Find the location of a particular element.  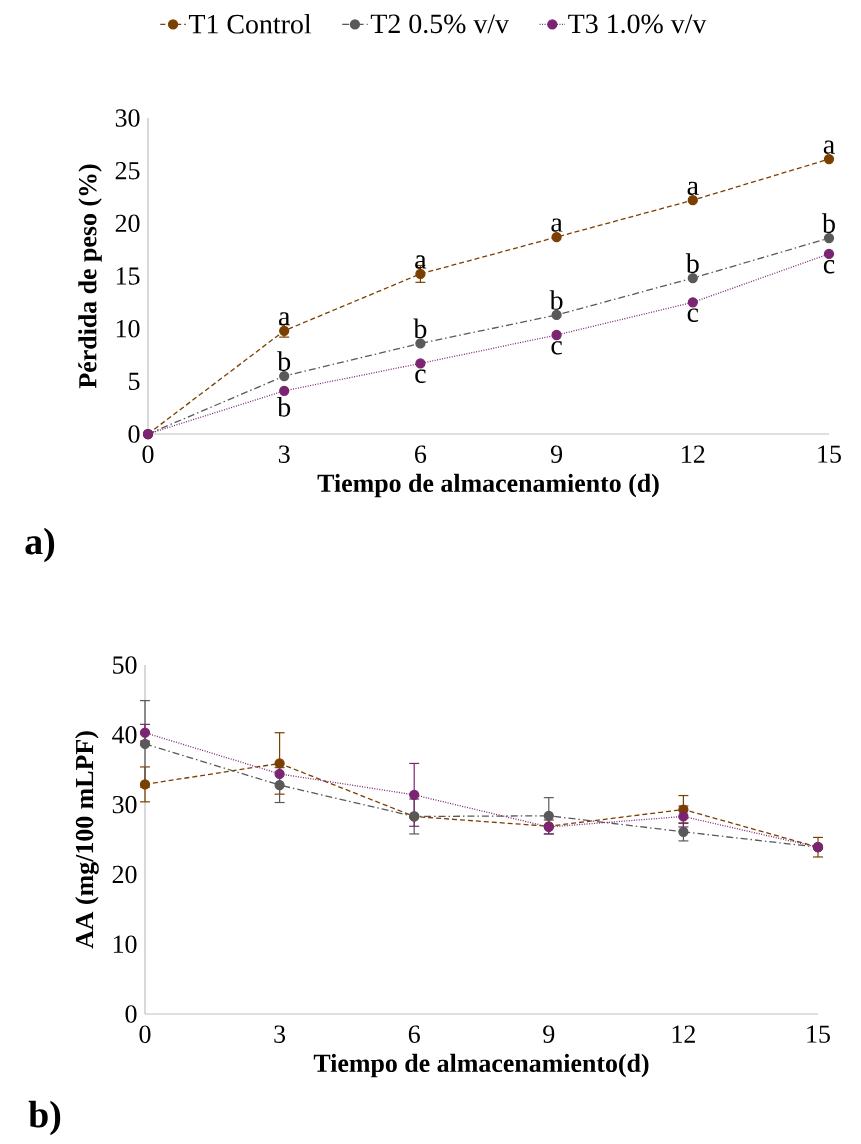

y-axis-title: AA (mg/100 mLPF) is located at coordinates (87, 840).